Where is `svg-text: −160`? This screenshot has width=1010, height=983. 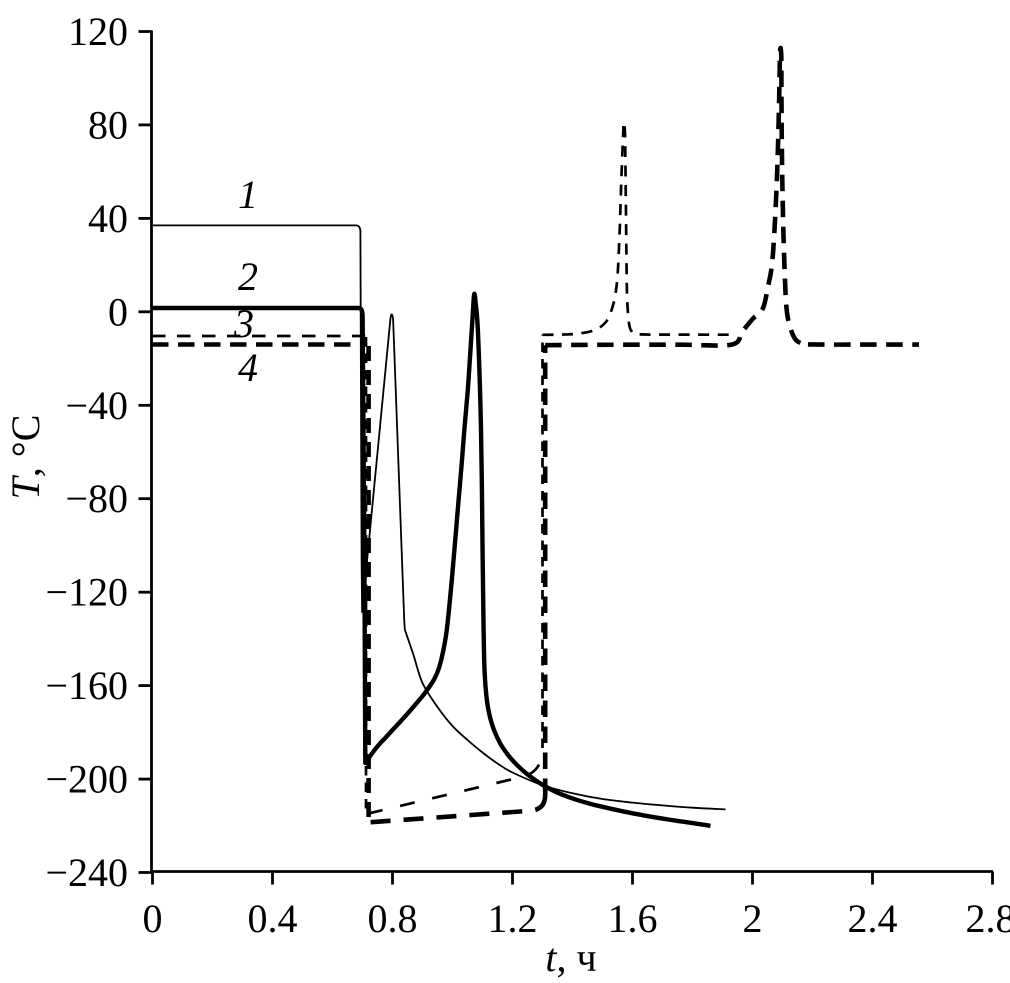 svg-text: −160 is located at coordinates (86, 685).